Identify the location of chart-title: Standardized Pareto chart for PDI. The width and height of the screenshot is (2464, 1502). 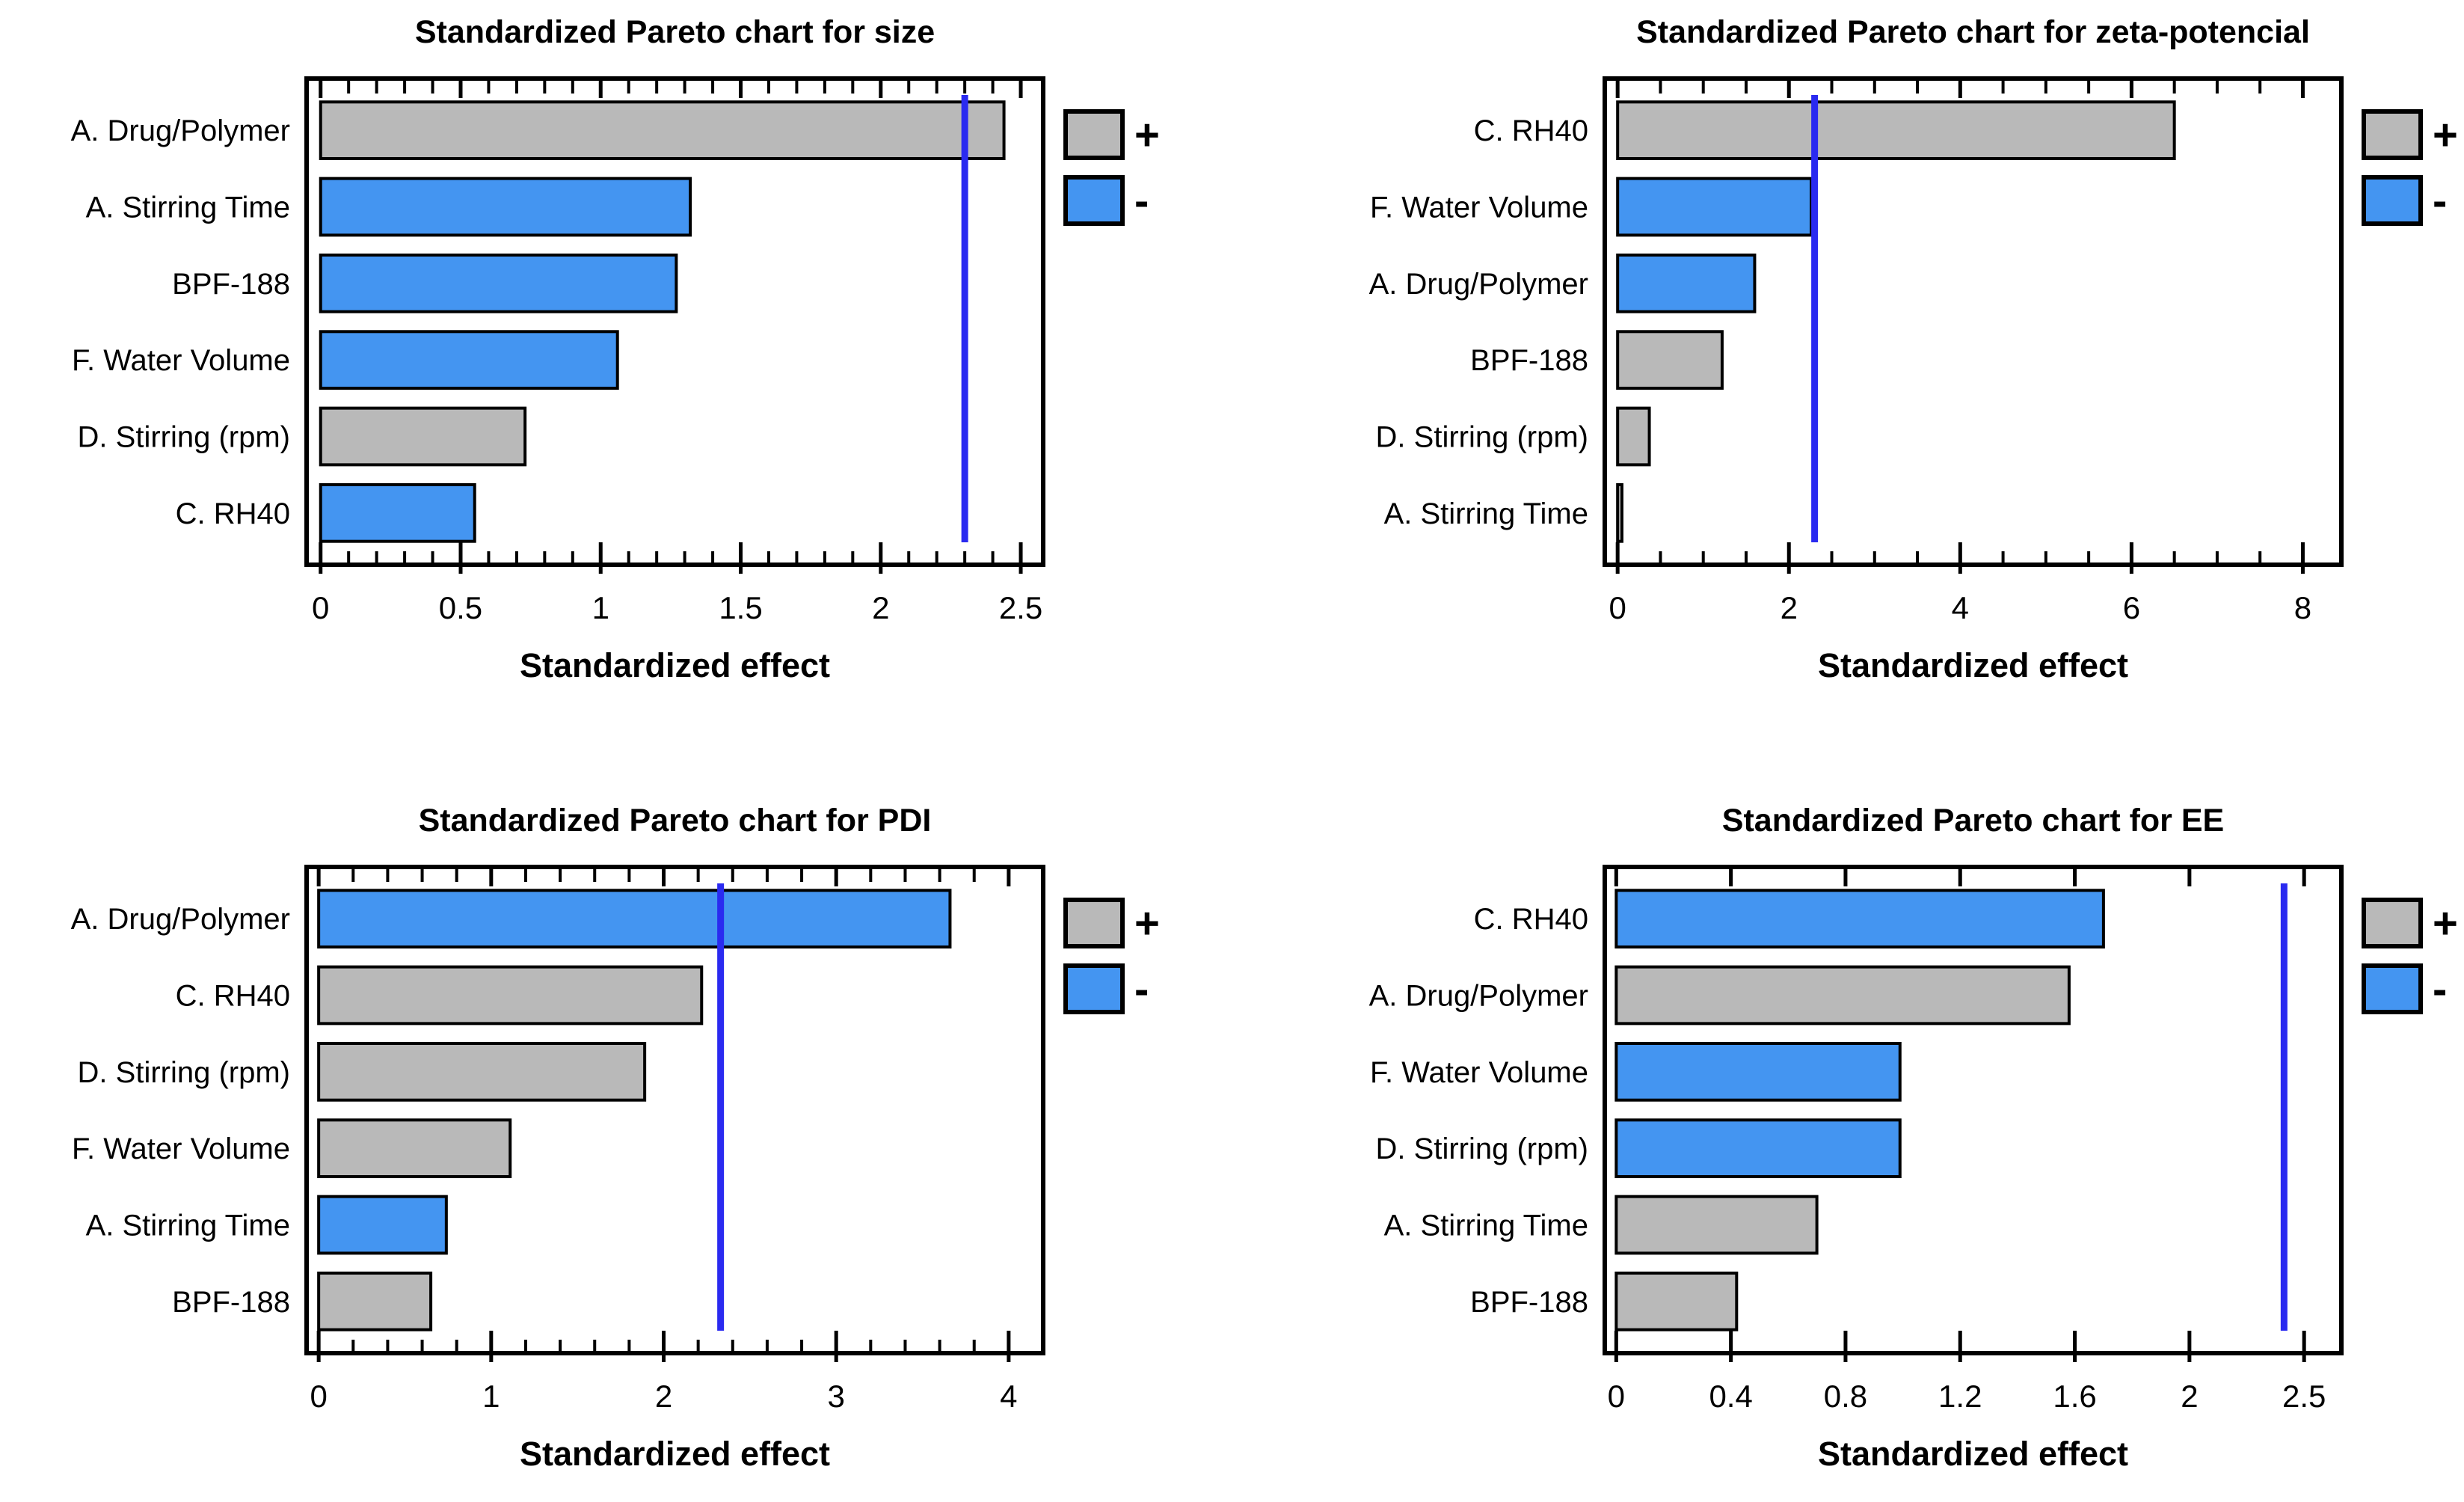
(675, 821).